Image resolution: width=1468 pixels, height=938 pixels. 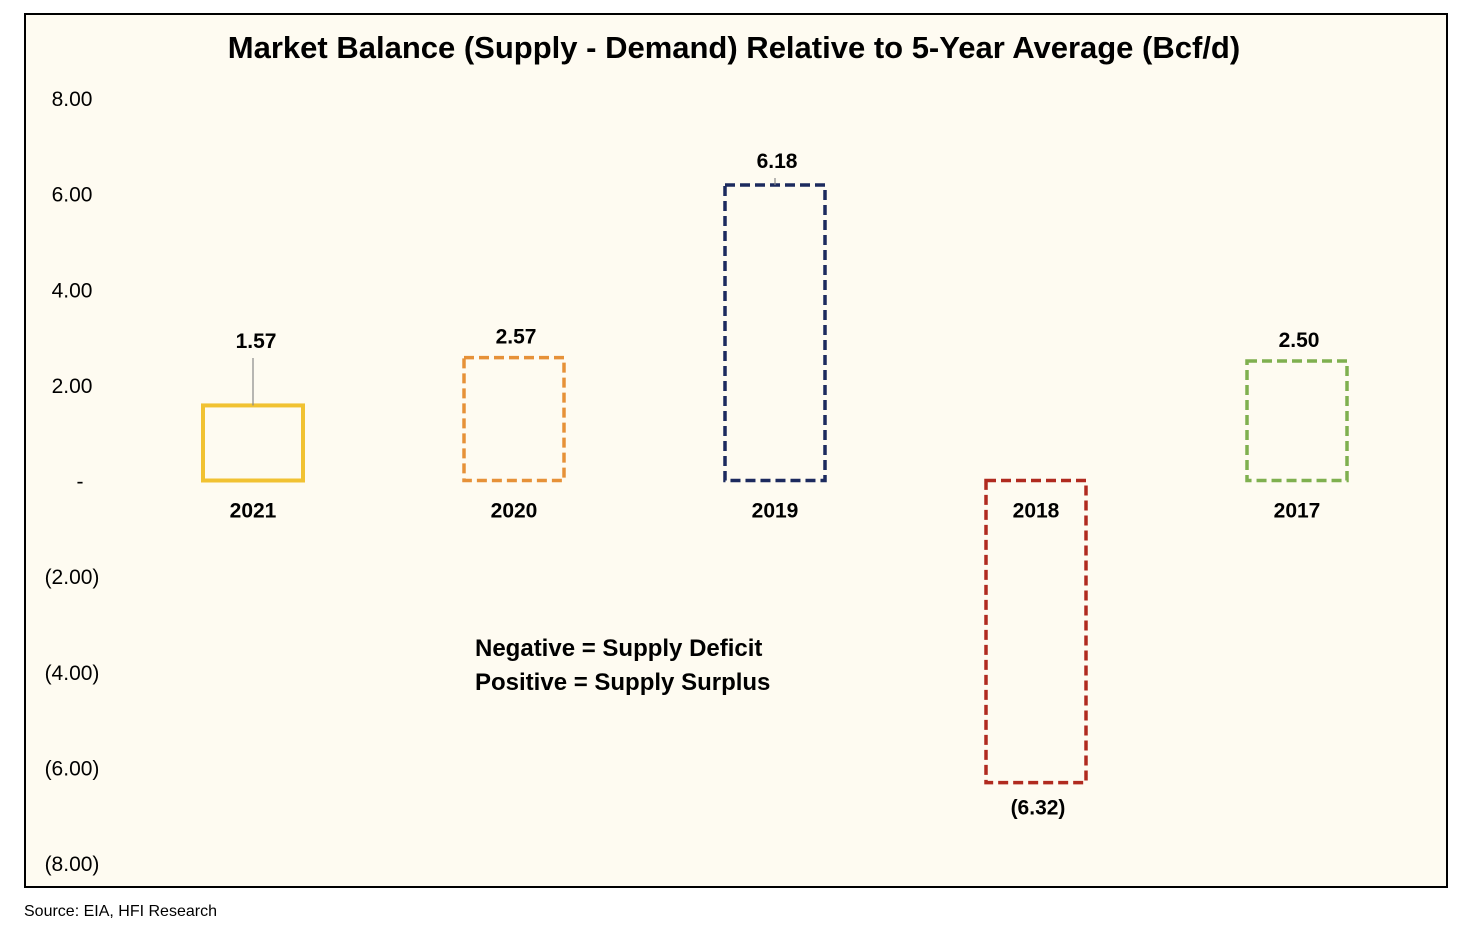 What do you see at coordinates (72, 99) in the screenshot?
I see `y-tick-label: 8.00` at bounding box center [72, 99].